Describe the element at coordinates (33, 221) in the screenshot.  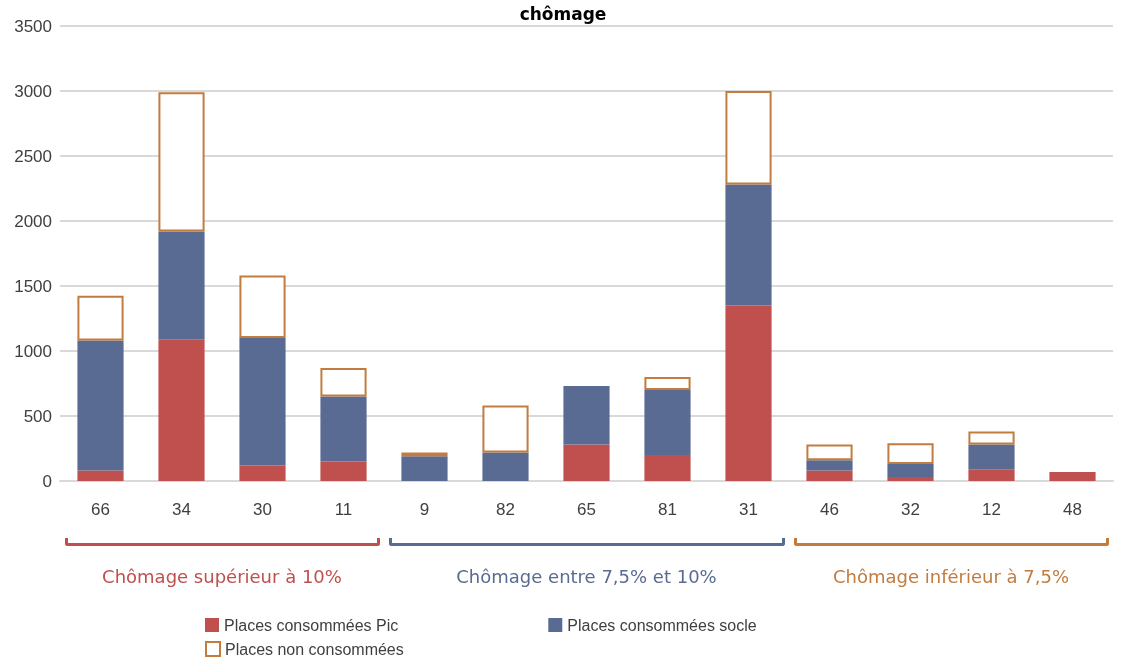
I see `y-tick-label: 2000` at that location.